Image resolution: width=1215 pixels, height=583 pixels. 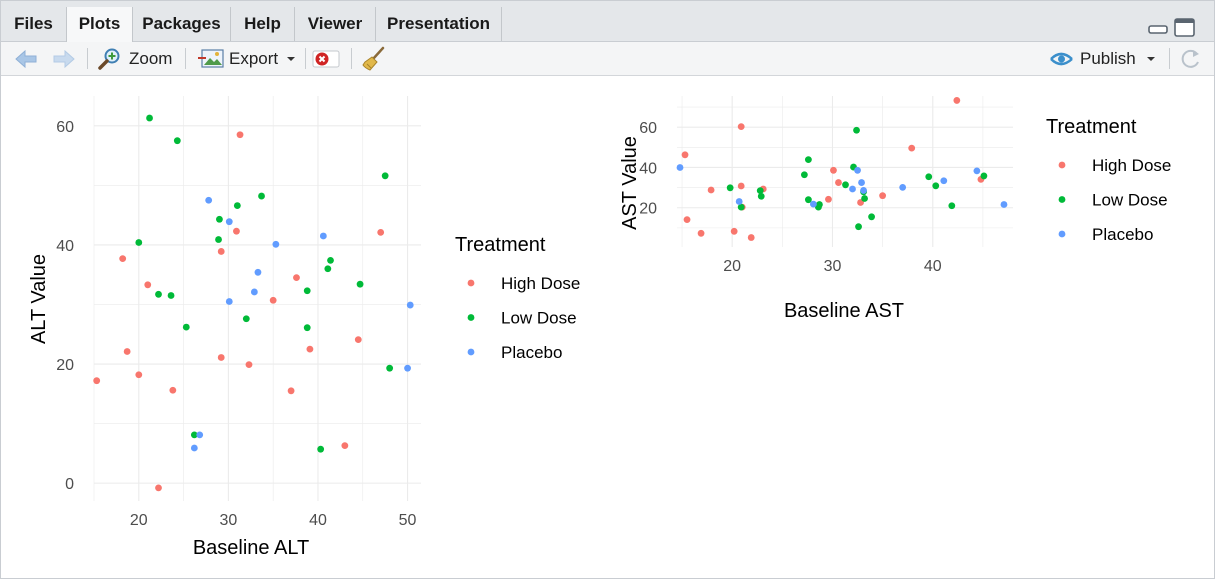 What do you see at coordinates (439, 24) in the screenshot?
I see `tab-presentation: Presentation` at bounding box center [439, 24].